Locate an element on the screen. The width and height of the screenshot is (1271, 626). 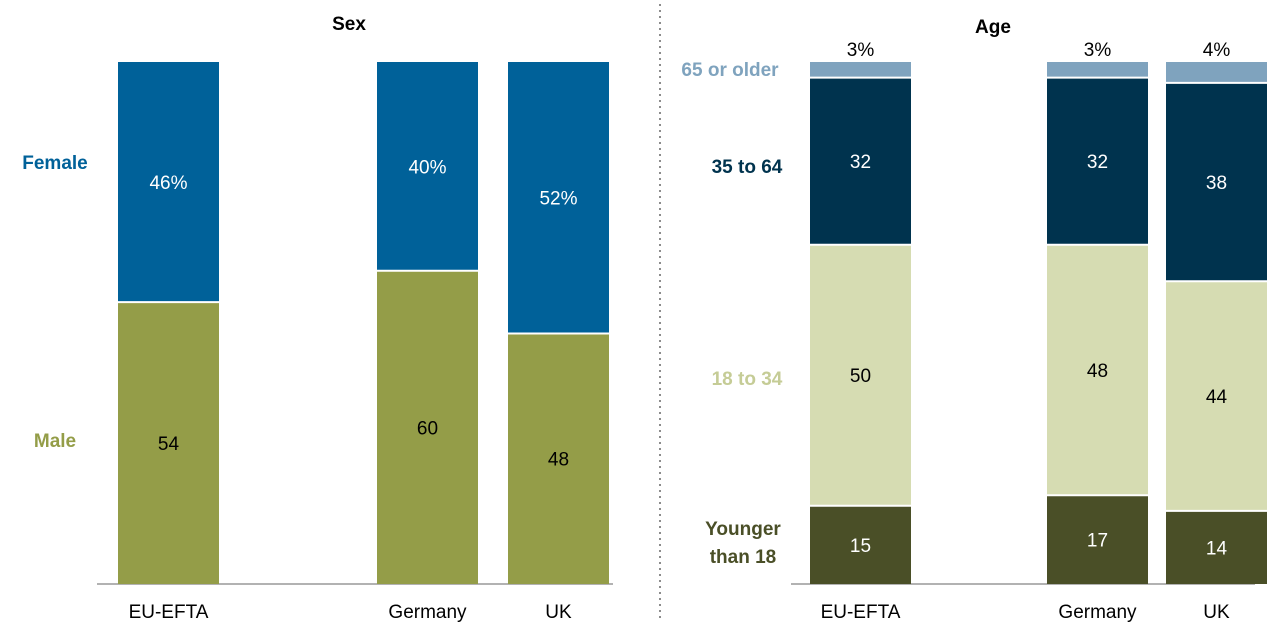
sex-bar-germany-male is located at coordinates (427, 427).